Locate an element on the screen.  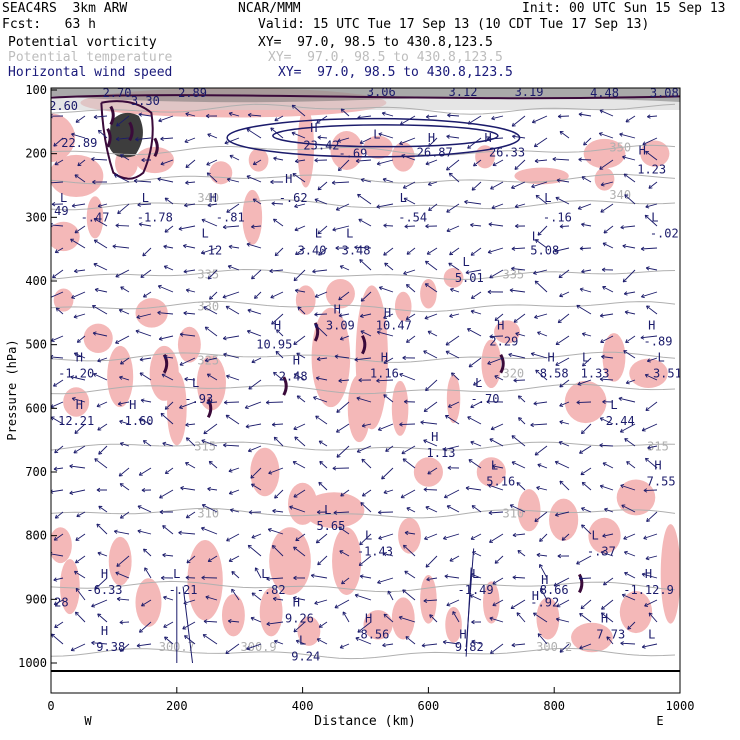
contour-value-label: -.81 is located at coordinates (230, 217).